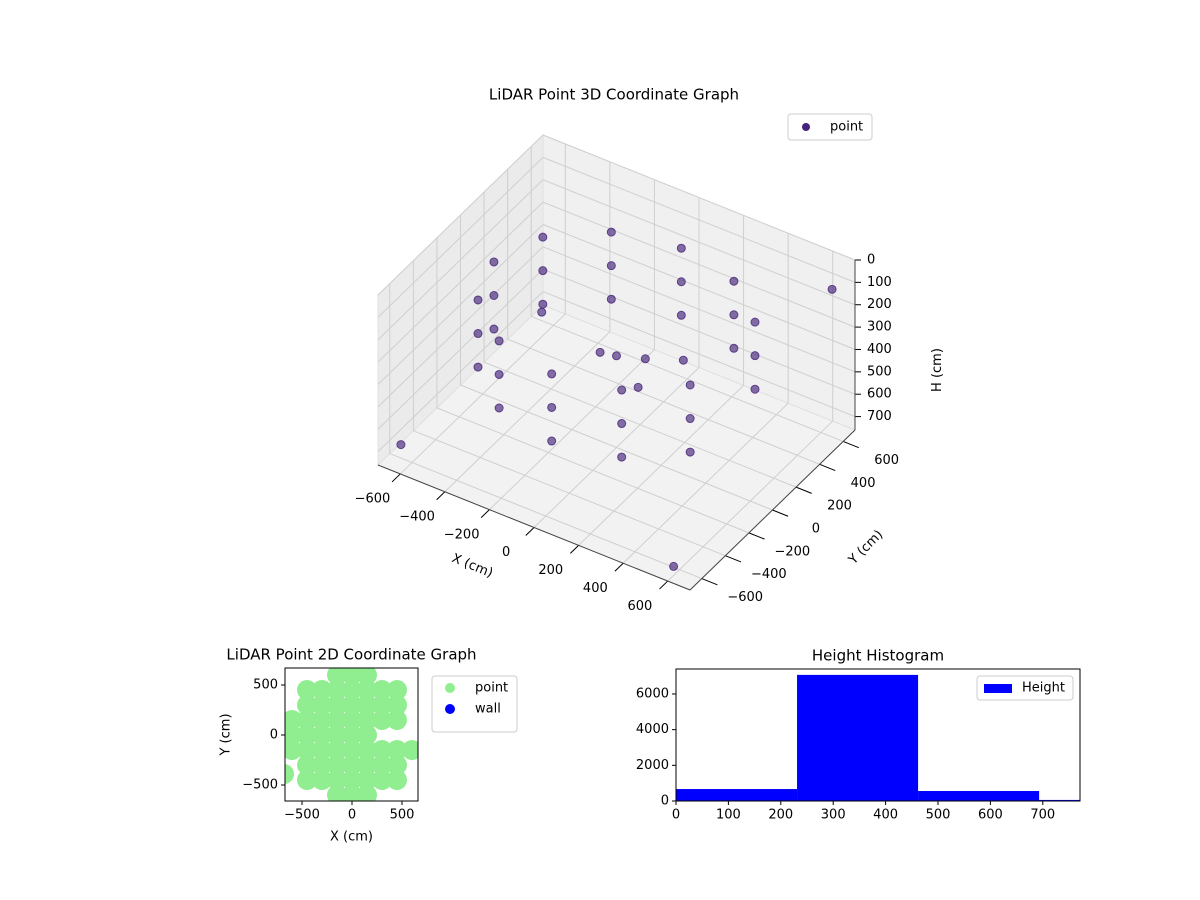  Describe the element at coordinates (885, 815) in the screenshot. I see `x-tick-label: 400` at that location.